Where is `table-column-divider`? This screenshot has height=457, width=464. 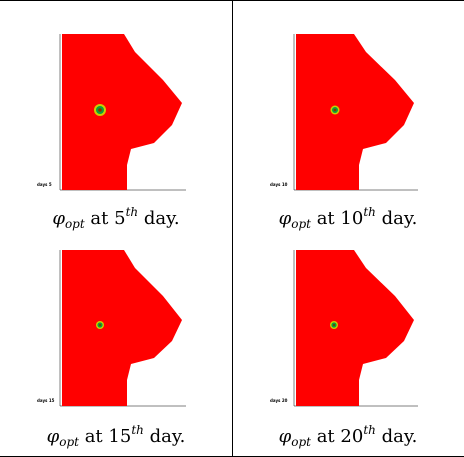
table-column-divider is located at coordinates (232, 228).